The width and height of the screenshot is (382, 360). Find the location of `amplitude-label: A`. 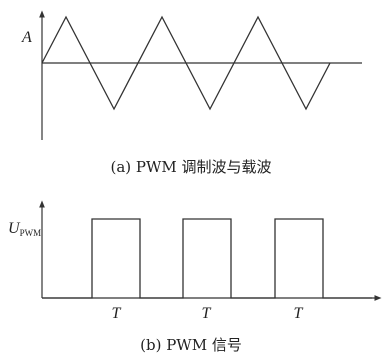

amplitude-label: A is located at coordinates (26, 37).